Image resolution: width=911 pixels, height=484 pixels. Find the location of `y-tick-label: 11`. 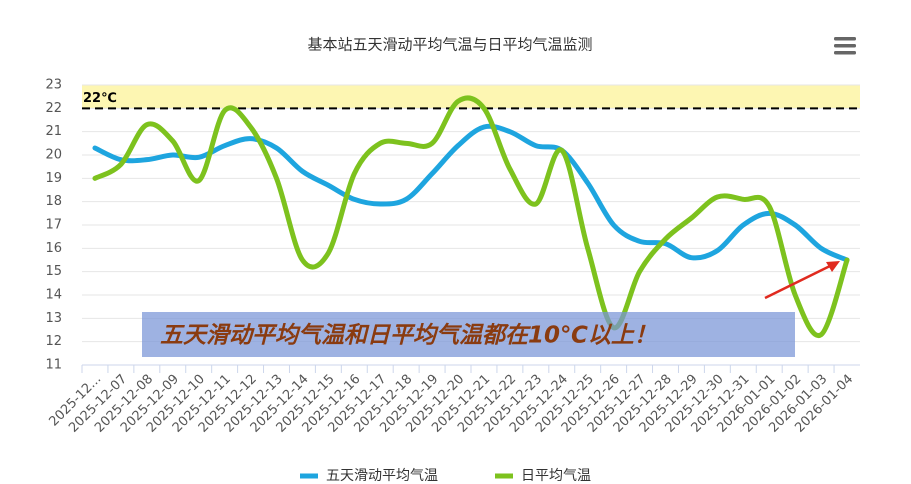

y-tick-label: 11 is located at coordinates (53, 365).